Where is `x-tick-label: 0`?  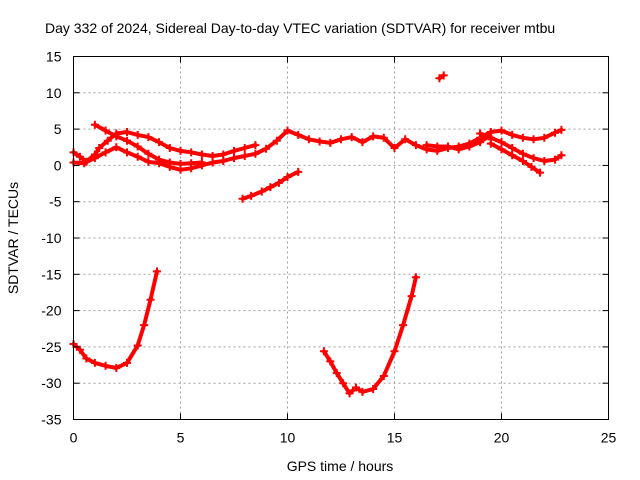 x-tick-label: 0 is located at coordinates (74, 438).